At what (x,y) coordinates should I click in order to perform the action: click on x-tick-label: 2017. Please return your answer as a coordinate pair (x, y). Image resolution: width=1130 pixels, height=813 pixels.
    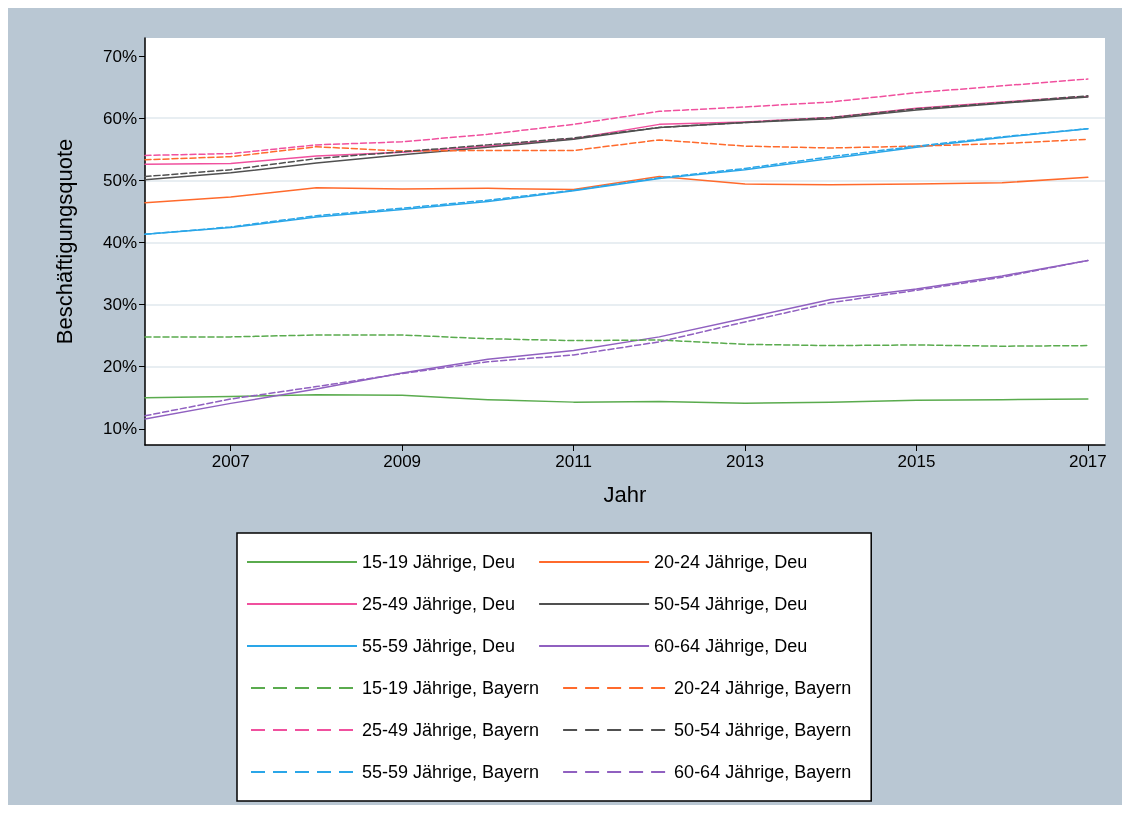
    Looking at the image, I should click on (1087, 461).